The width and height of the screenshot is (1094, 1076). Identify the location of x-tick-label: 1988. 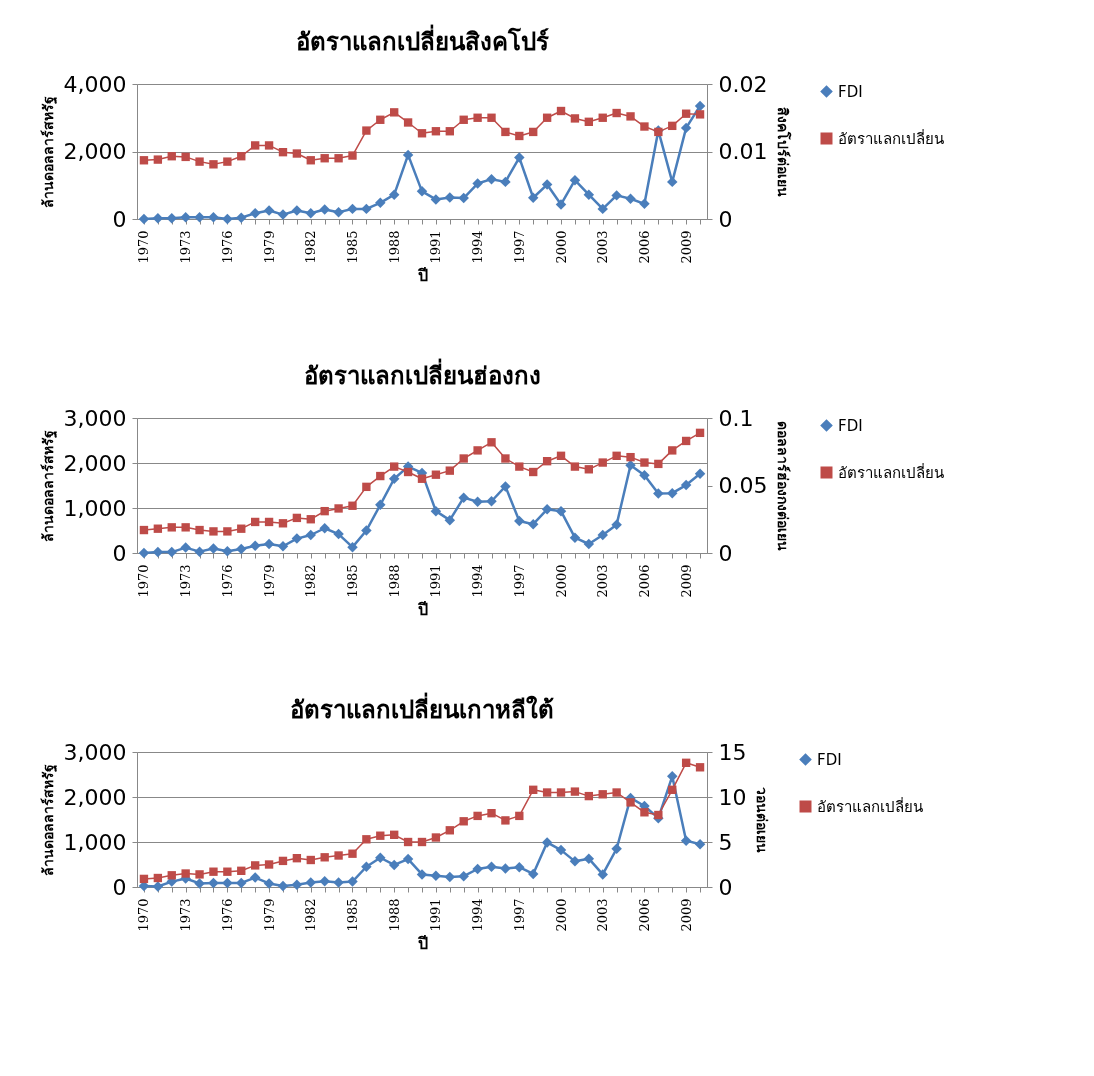
(394, 581).